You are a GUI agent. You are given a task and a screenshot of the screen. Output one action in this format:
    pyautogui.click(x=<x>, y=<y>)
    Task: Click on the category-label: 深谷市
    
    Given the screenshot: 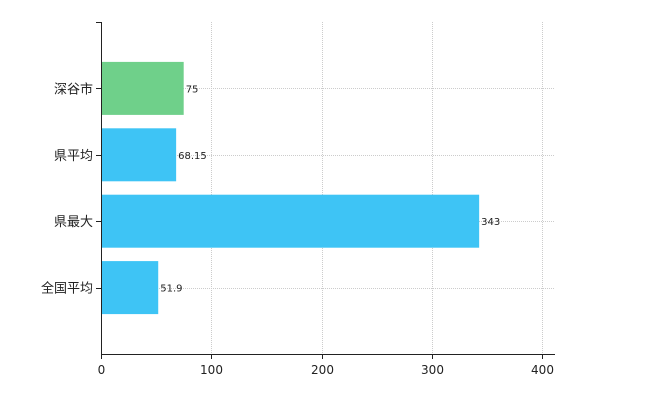 What is the action you would take?
    pyautogui.click(x=73, y=89)
    